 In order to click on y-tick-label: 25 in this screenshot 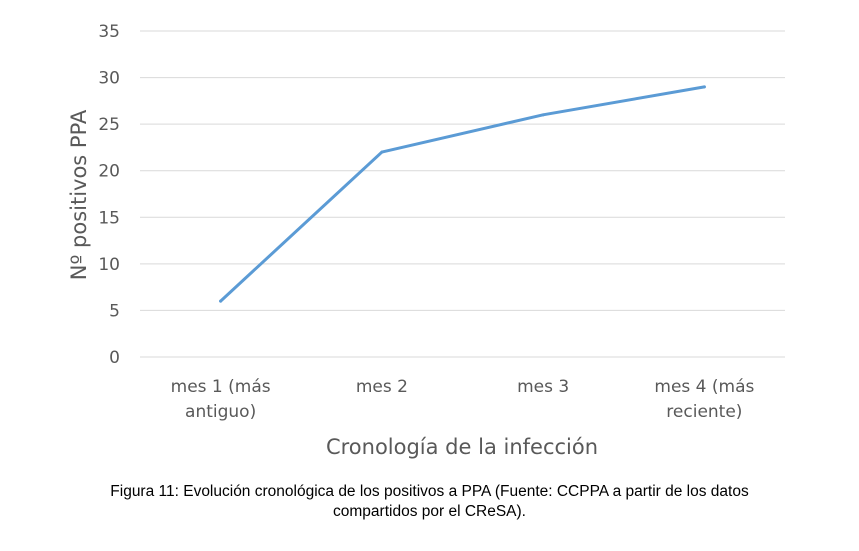, I will do `click(109, 125)`.